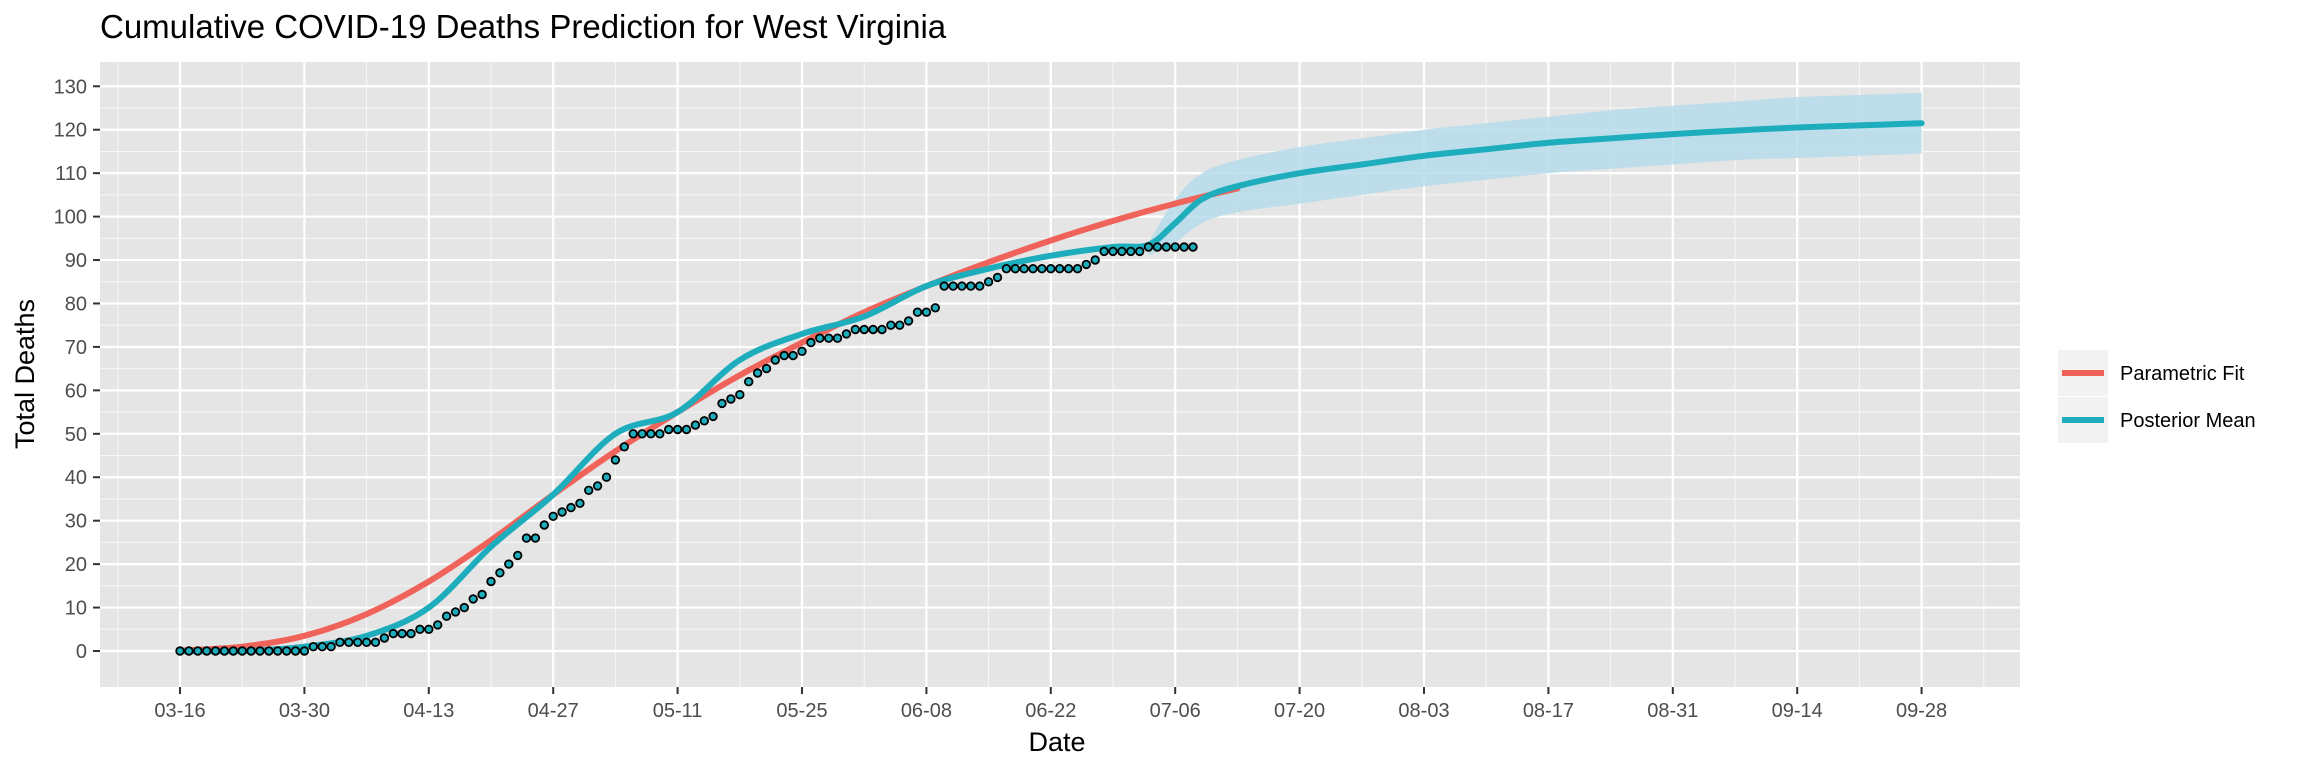 Image resolution: width=2304 pixels, height=768 pixels. I want to click on y-tick-label: 120, so click(70, 131).